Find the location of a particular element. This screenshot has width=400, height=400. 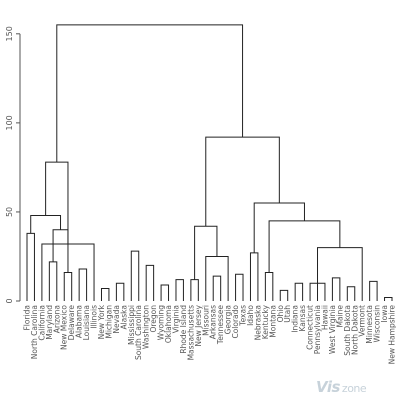

leaf-label: Tennessee is located at coordinates (220, 325).